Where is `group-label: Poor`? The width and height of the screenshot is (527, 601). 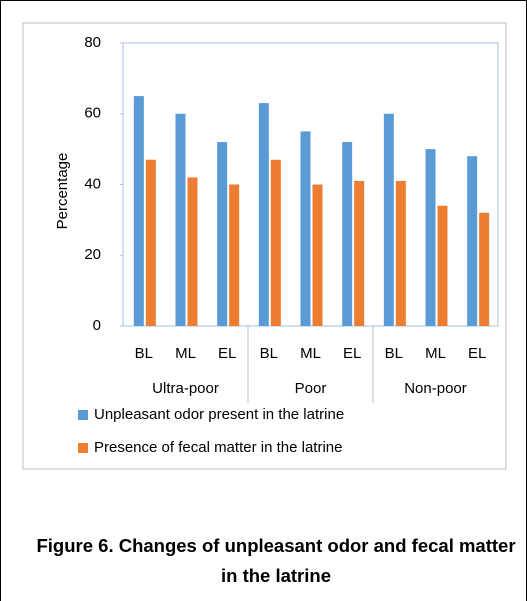 group-label: Poor is located at coordinates (311, 388).